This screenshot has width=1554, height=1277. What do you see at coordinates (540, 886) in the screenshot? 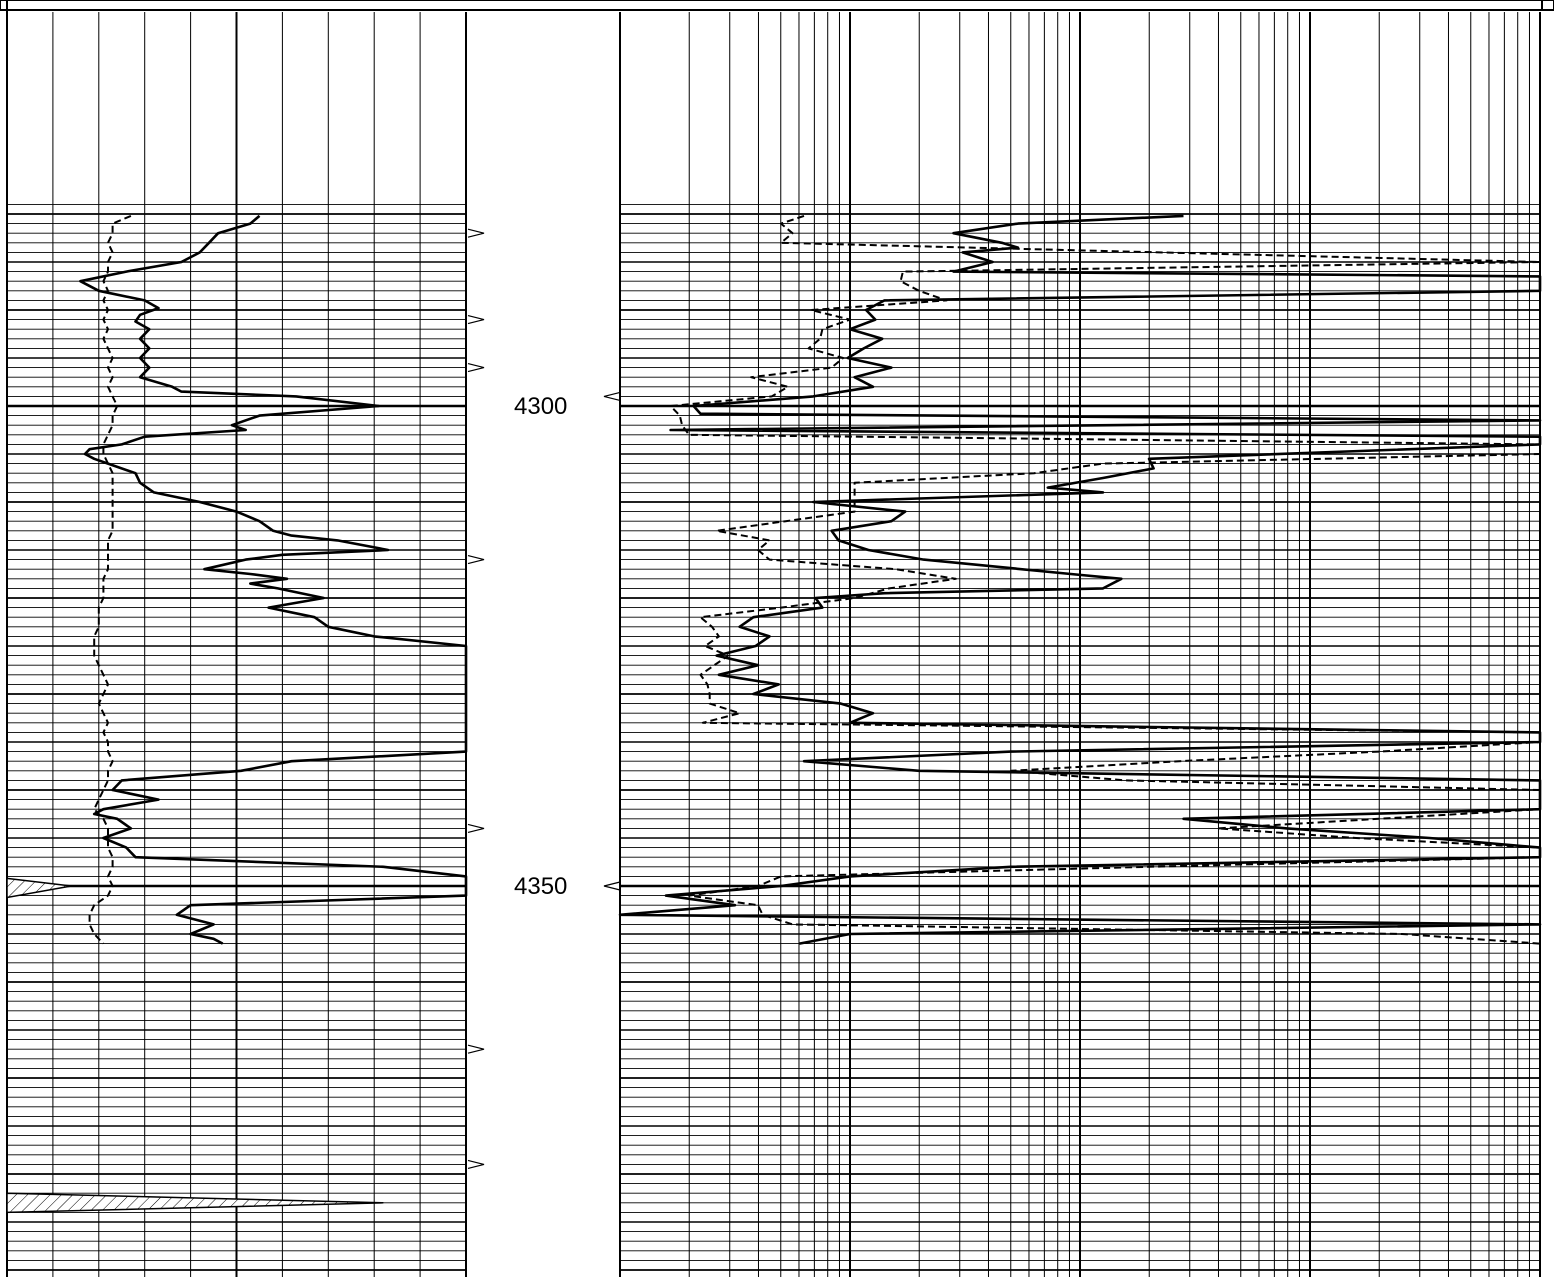
I see `depth-label-4350: 4350` at bounding box center [540, 886].